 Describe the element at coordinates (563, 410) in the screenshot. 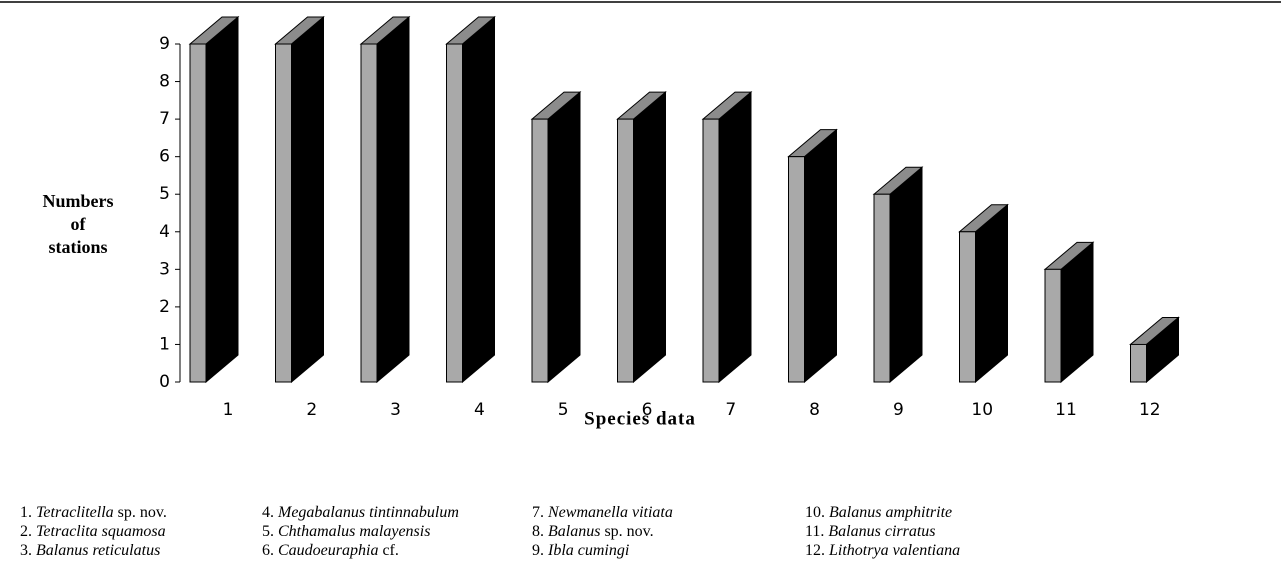

I see `x-tick-label: 5` at that location.